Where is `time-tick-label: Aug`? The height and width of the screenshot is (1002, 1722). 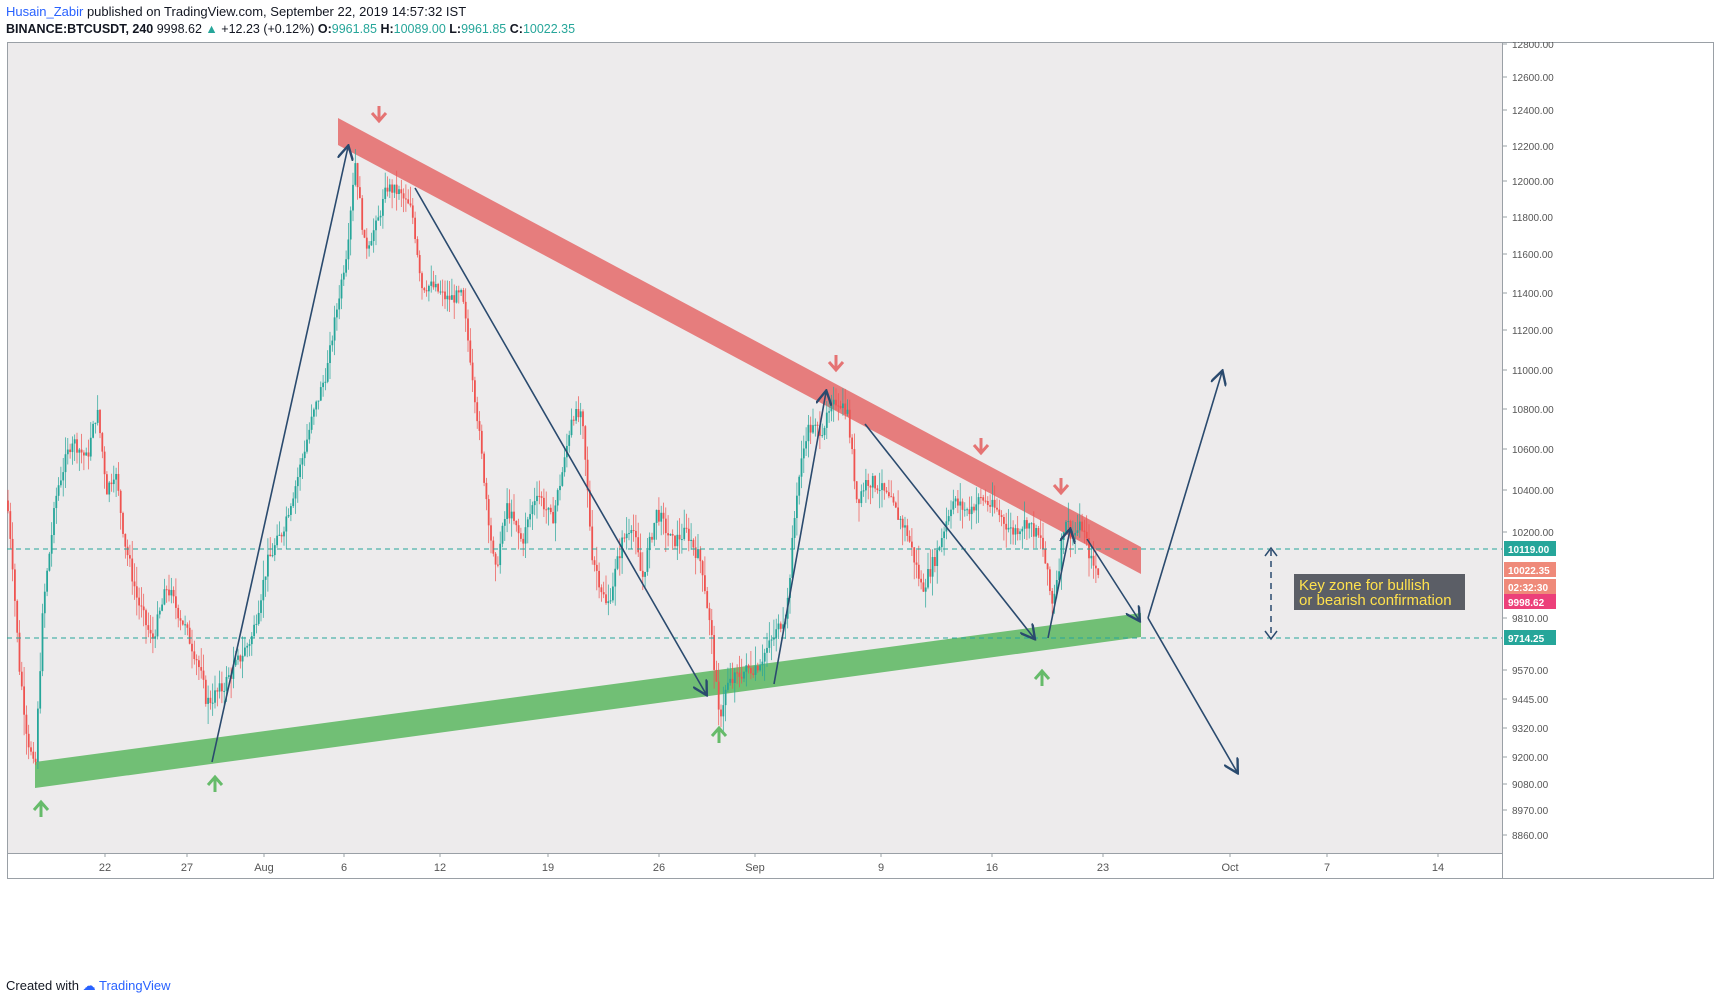
time-tick-label: Aug is located at coordinates (264, 868).